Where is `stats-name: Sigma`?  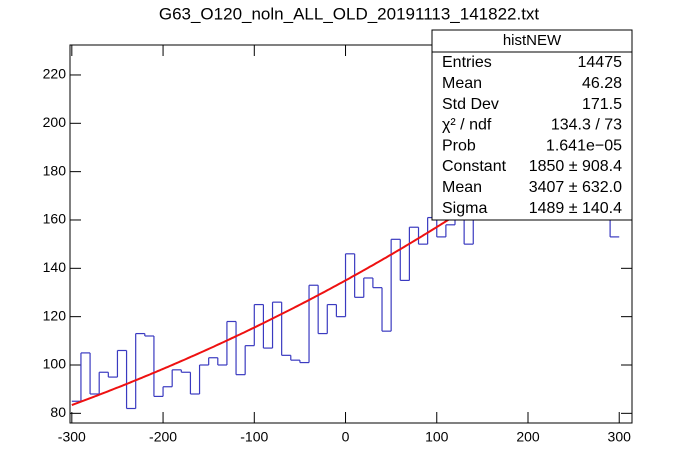
stats-name: Sigma is located at coordinates (464, 208).